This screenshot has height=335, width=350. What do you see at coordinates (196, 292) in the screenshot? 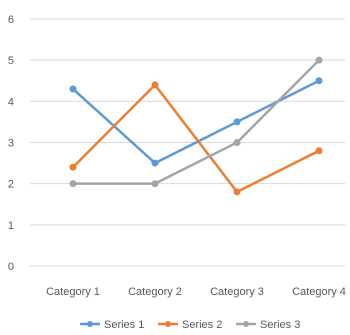
I see `x-axis-ticks: Category 1 Category 2 Category 3 Category 4` at bounding box center [196, 292].